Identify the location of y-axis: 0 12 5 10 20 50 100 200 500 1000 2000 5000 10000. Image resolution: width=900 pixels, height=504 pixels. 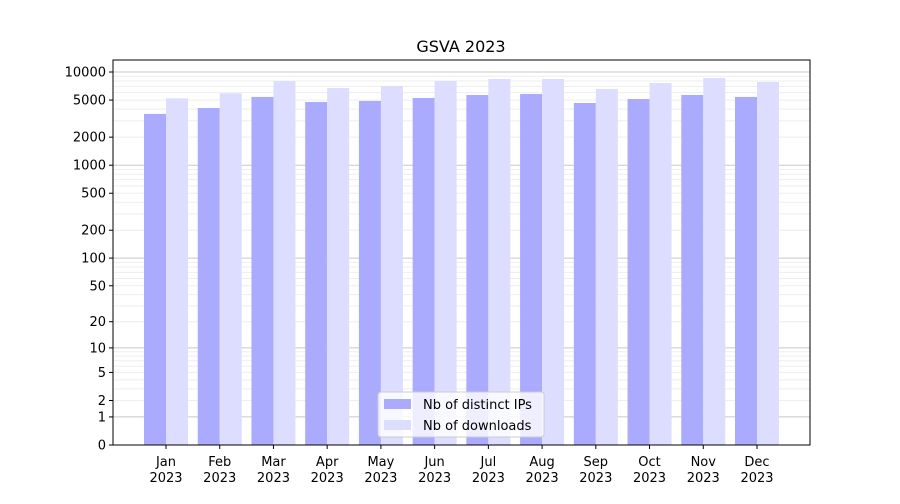
(89, 259).